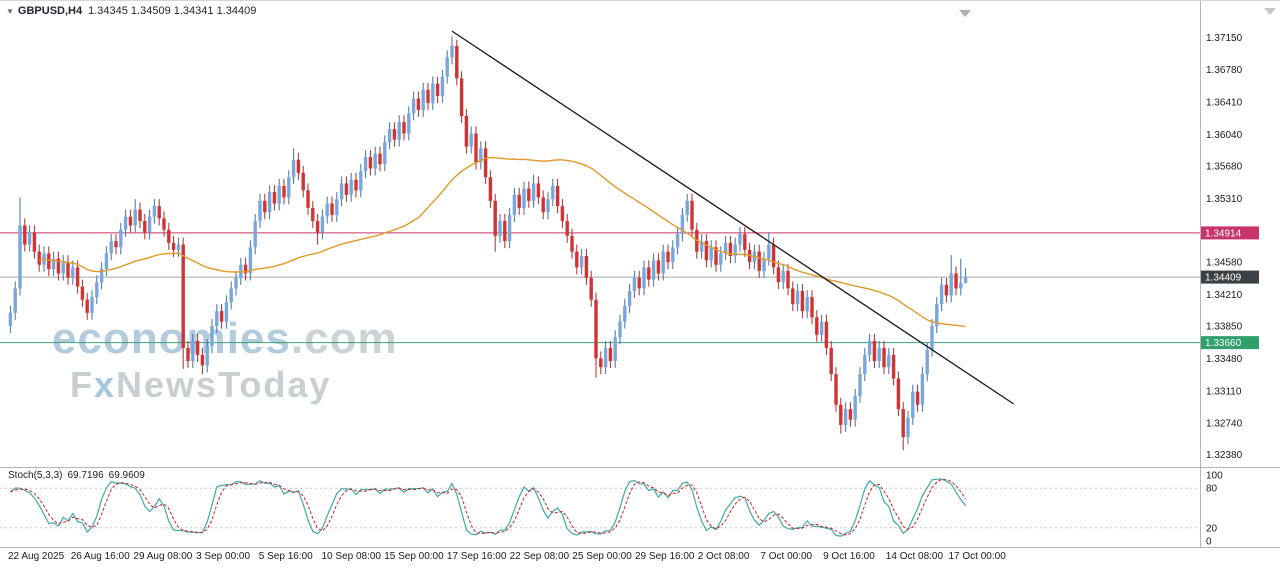  Describe the element at coordinates (100, 556) in the screenshot. I see `time-axis-label: 26 Aug 16:00` at that location.